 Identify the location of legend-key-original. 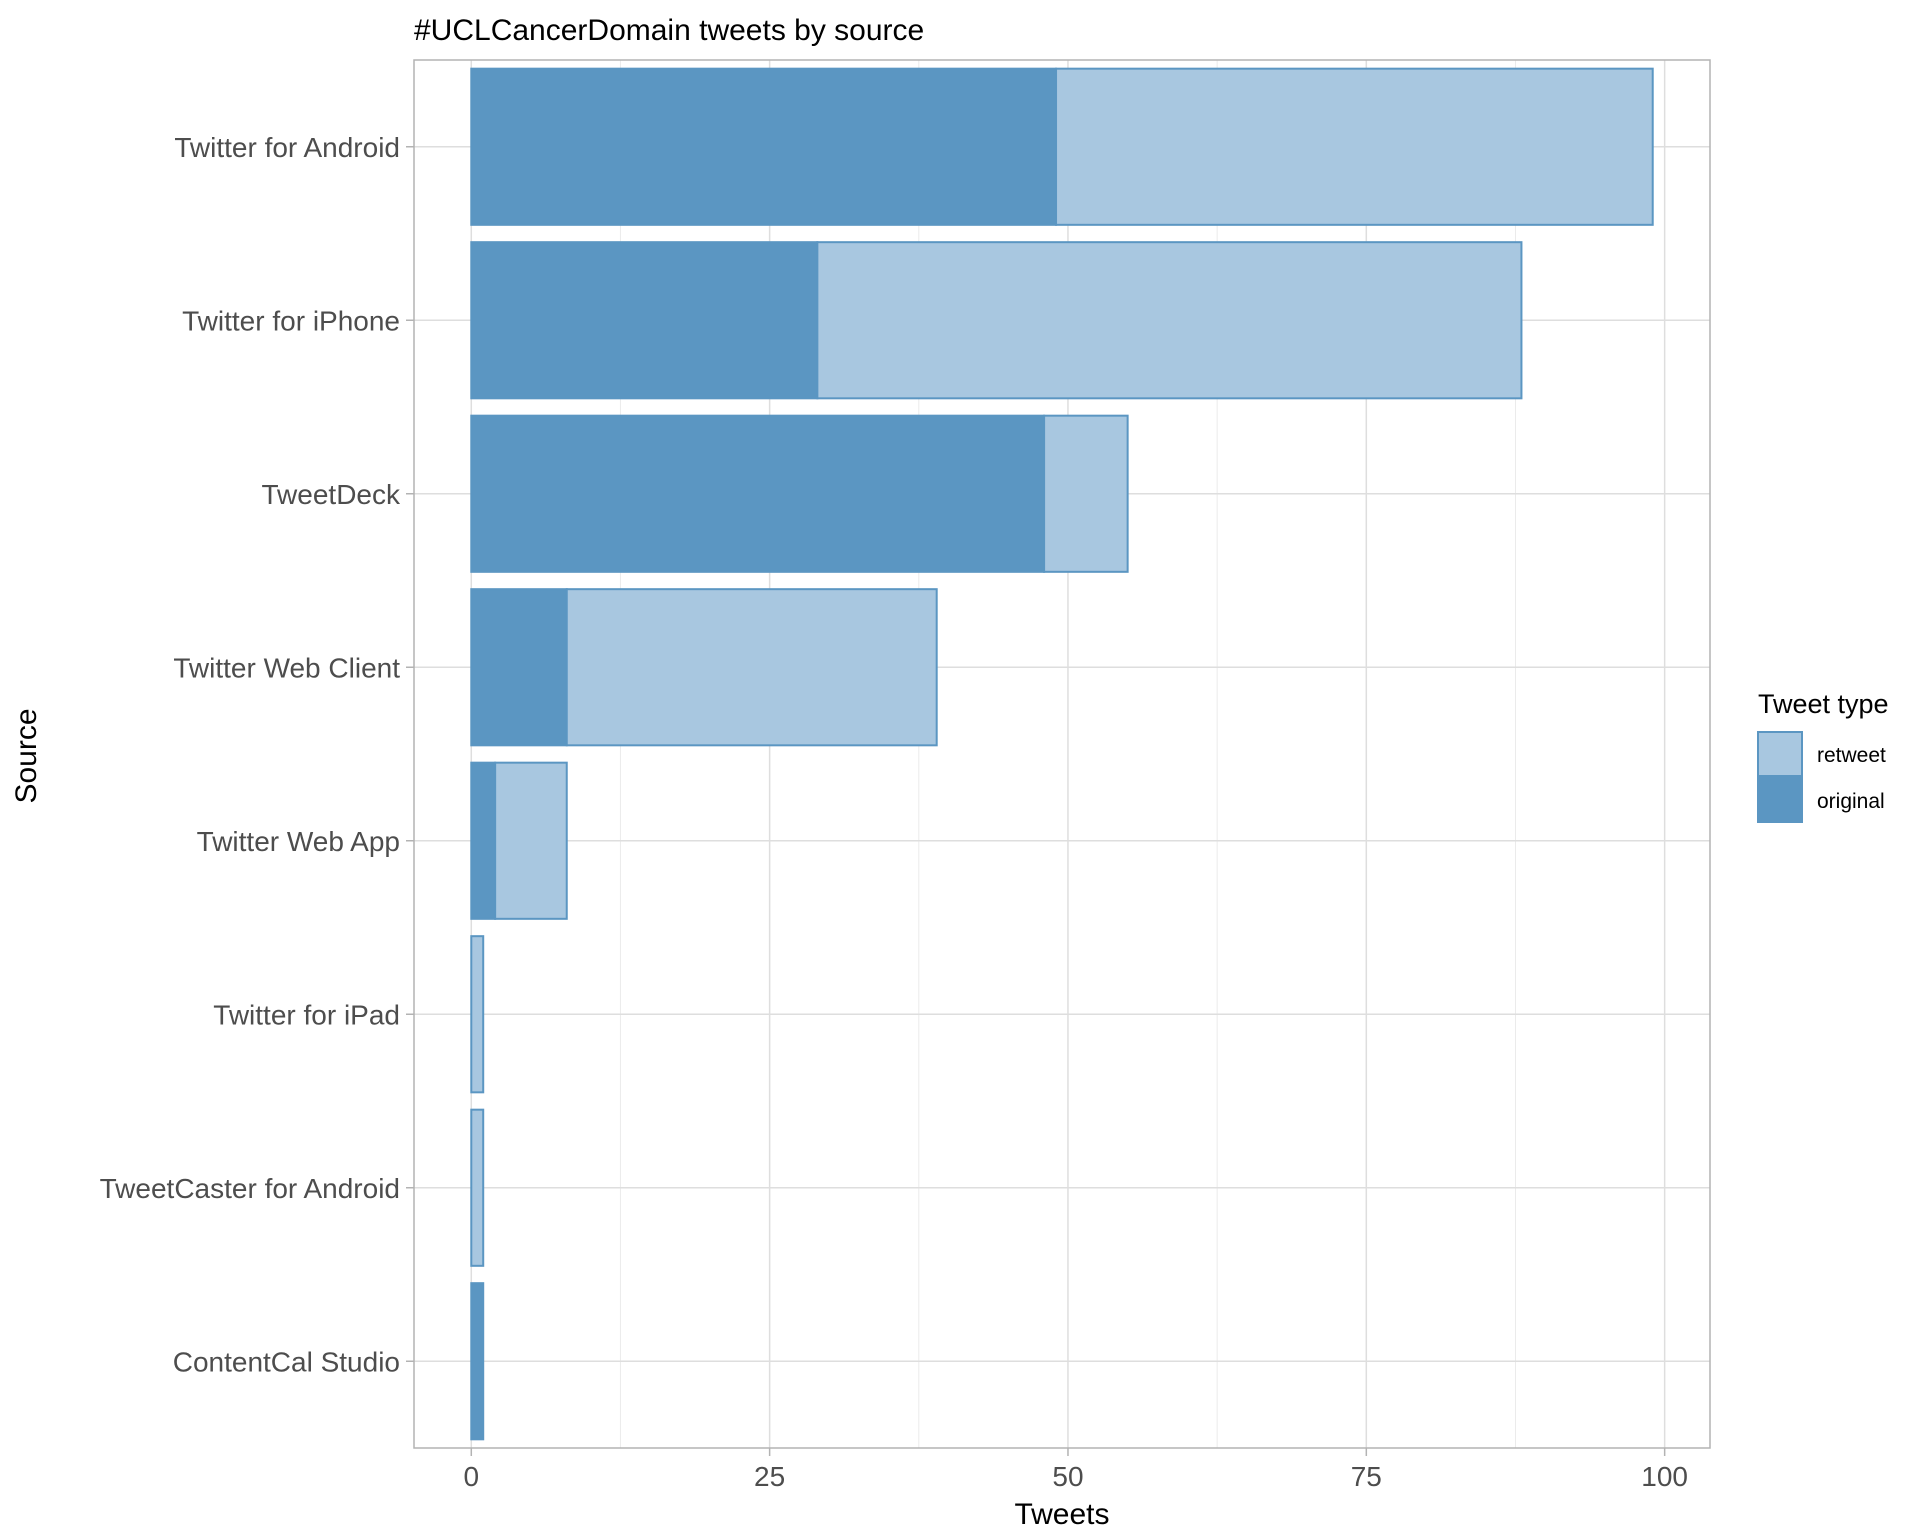
(1780, 800).